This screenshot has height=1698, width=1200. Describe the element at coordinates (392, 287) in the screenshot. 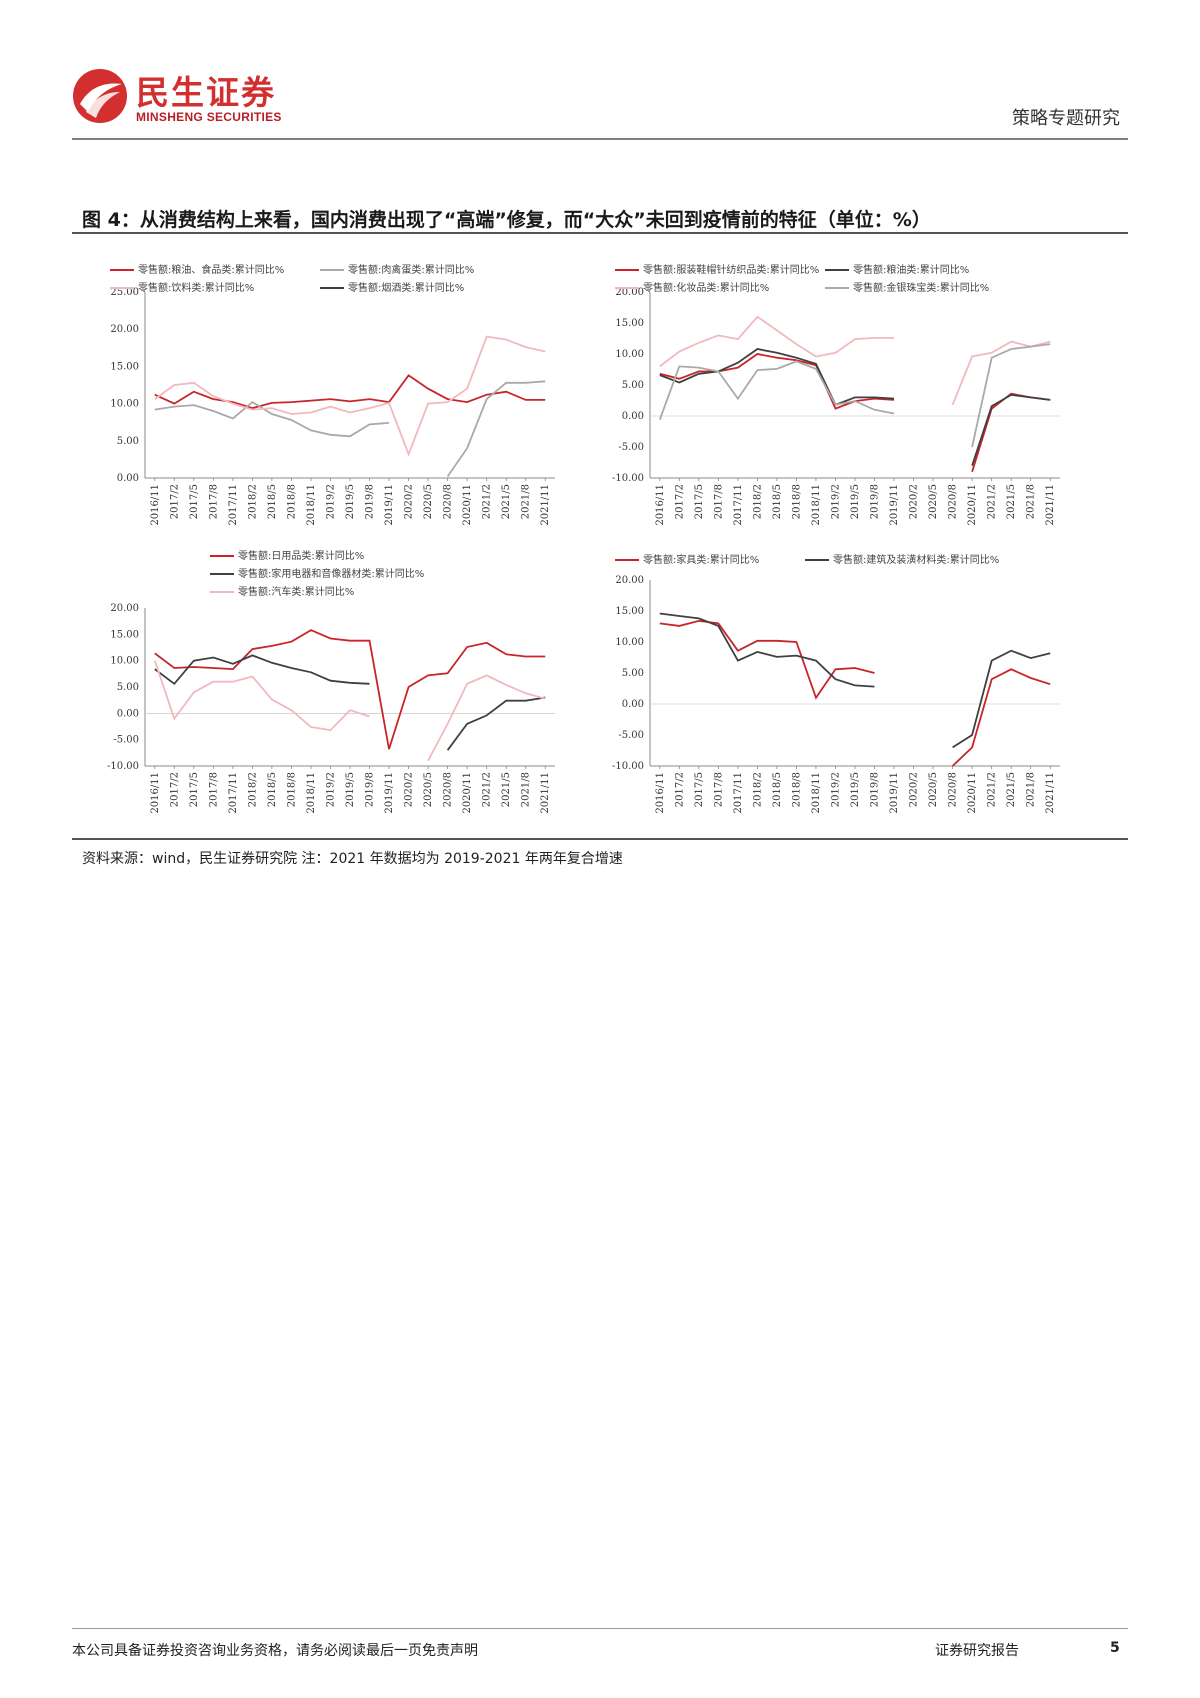

I see `legend-entry: 零售额:烟酒类:累计同比%` at that location.